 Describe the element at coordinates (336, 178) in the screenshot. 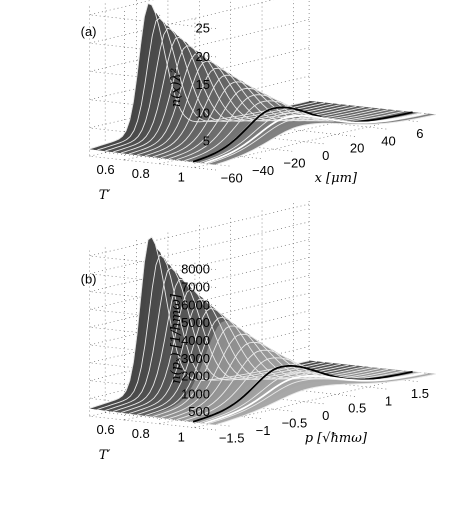

I see `x-axis-label: x [μm]` at that location.